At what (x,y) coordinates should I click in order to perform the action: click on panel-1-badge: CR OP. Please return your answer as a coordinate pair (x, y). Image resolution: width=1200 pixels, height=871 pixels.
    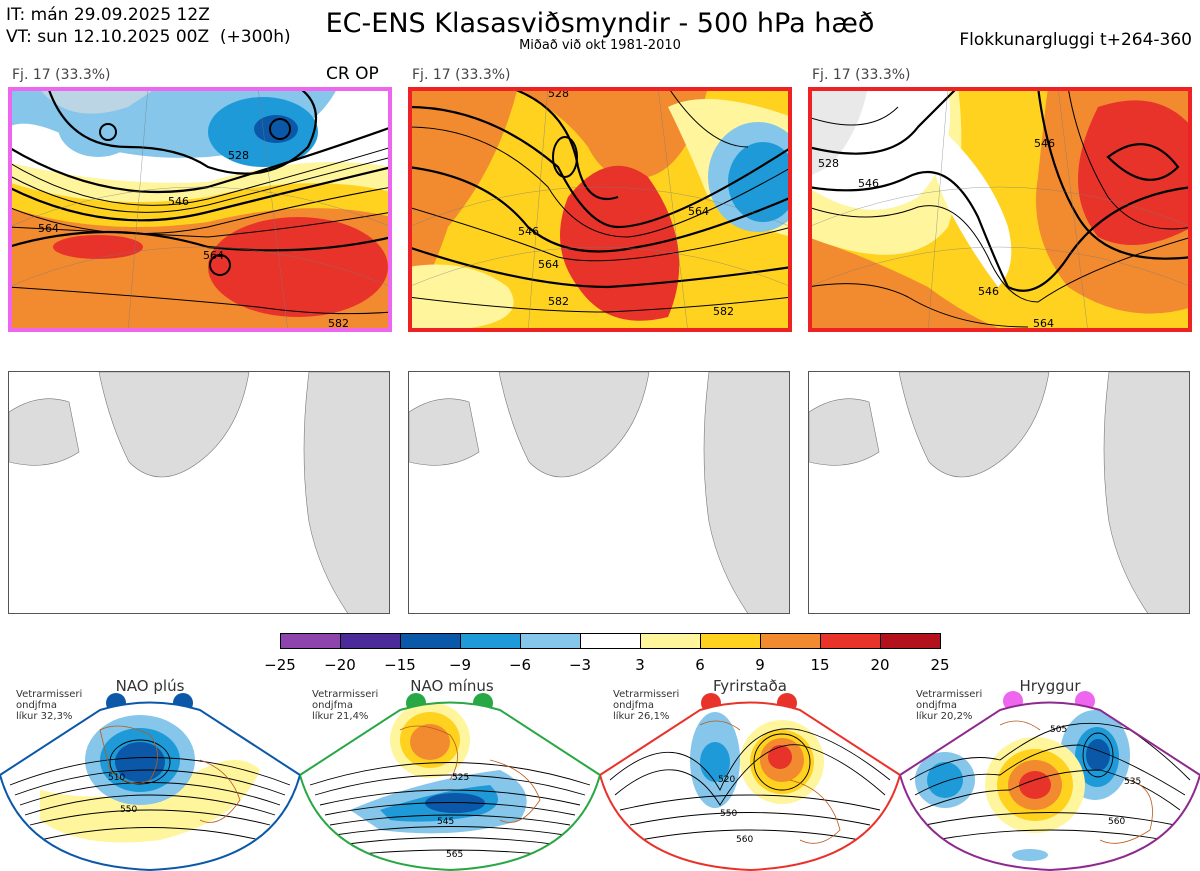
    Looking at the image, I should click on (352, 74).